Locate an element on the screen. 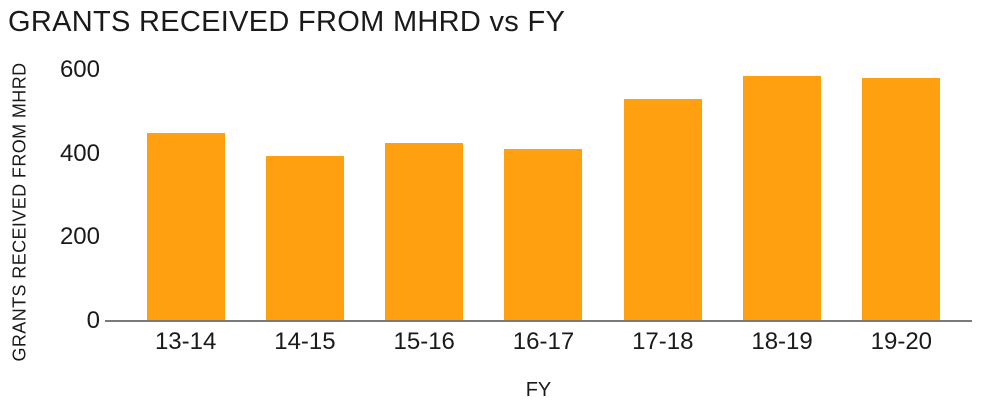  x-tick-label: 19-20 is located at coordinates (901, 341).